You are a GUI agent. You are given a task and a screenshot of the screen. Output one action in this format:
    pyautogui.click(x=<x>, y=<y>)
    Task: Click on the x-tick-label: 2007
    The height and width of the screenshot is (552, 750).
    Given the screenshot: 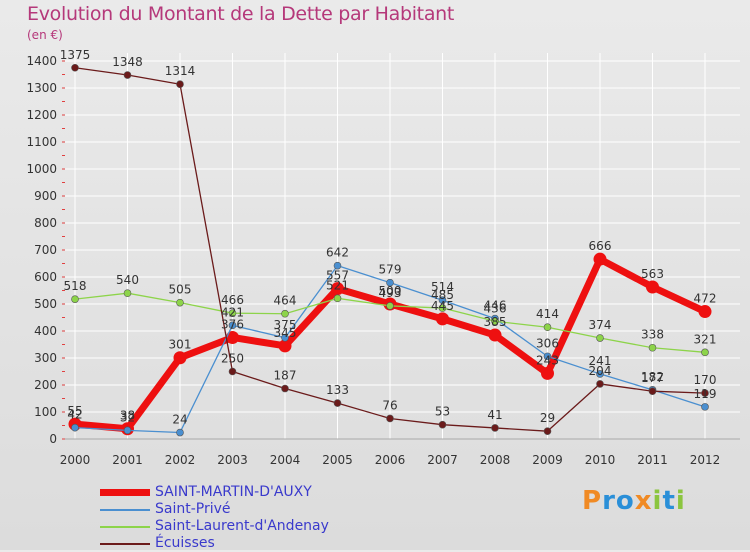 What is the action you would take?
    pyautogui.click(x=442, y=460)
    